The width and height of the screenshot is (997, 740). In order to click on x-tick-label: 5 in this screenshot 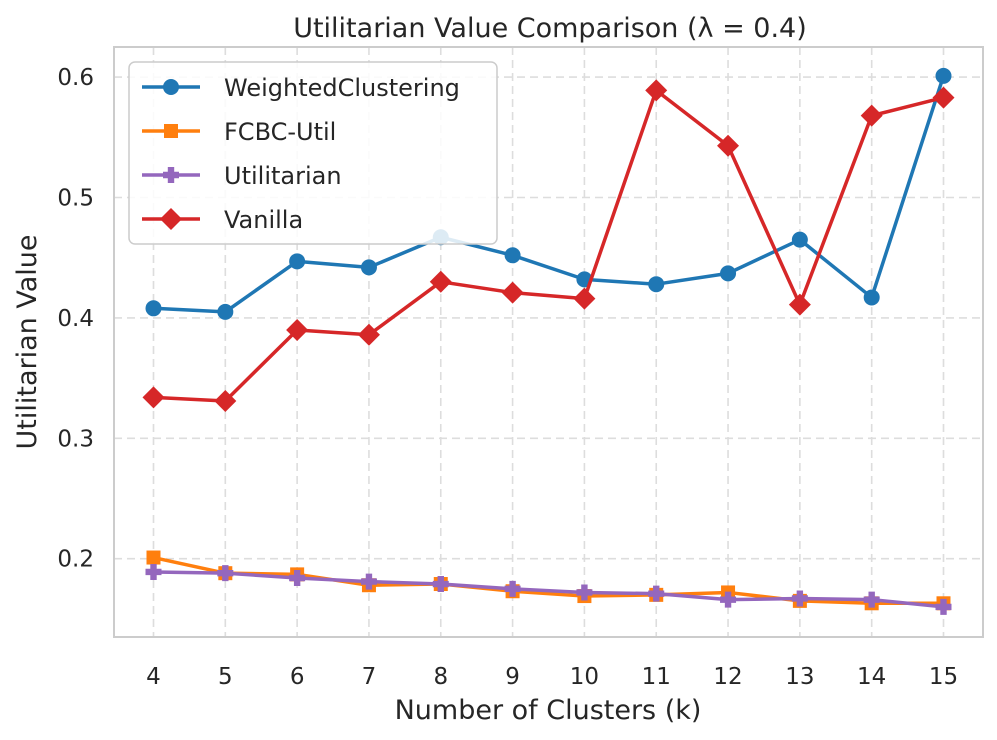, I will do `click(225, 677)`.